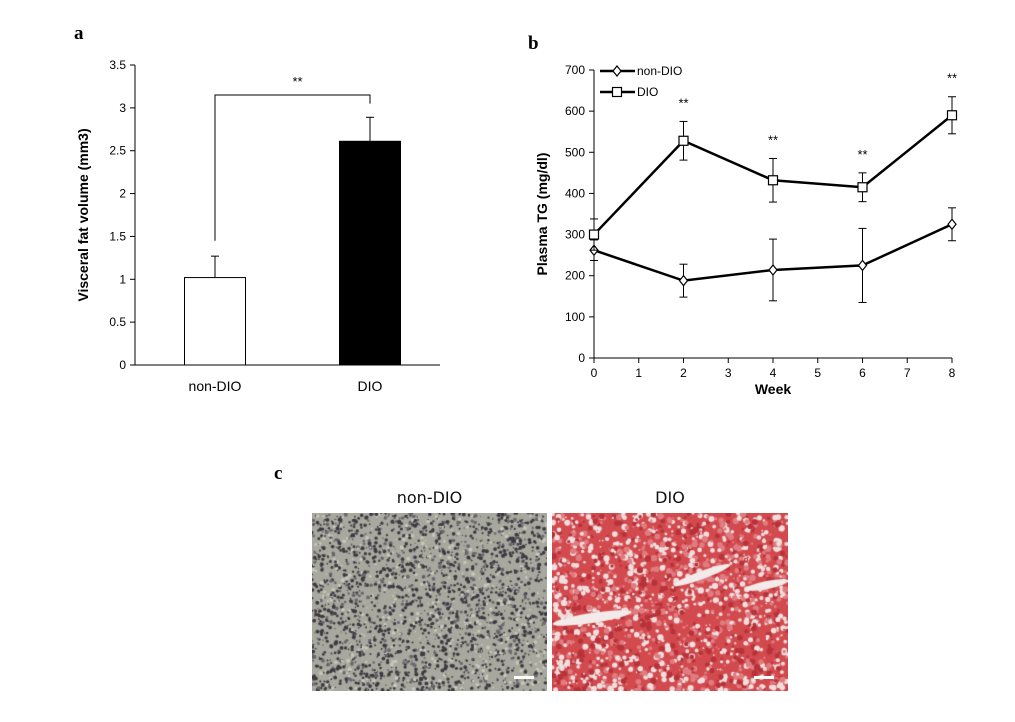 The width and height of the screenshot is (1015, 722). Describe the element at coordinates (122, 108) in the screenshot. I see `y-tick-label: 3` at that location.